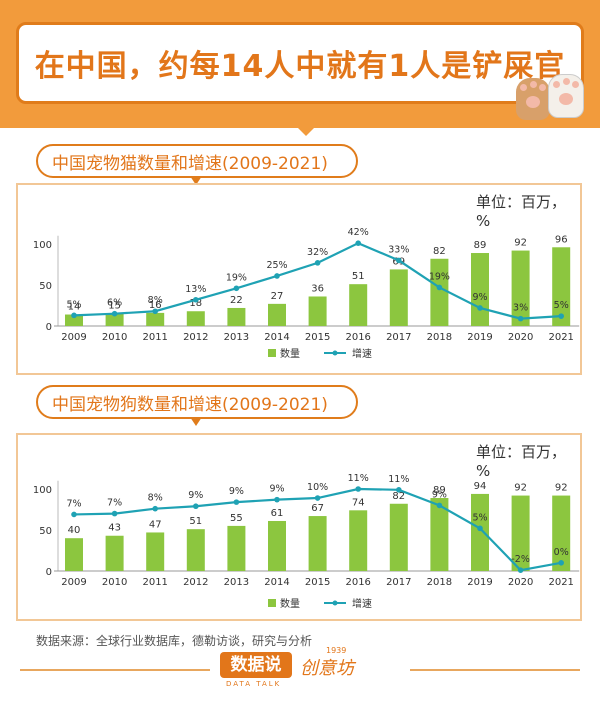 The image size is (600, 707). What do you see at coordinates (495, 670) in the screenshot?
I see `footer-line-right` at bounding box center [495, 670].